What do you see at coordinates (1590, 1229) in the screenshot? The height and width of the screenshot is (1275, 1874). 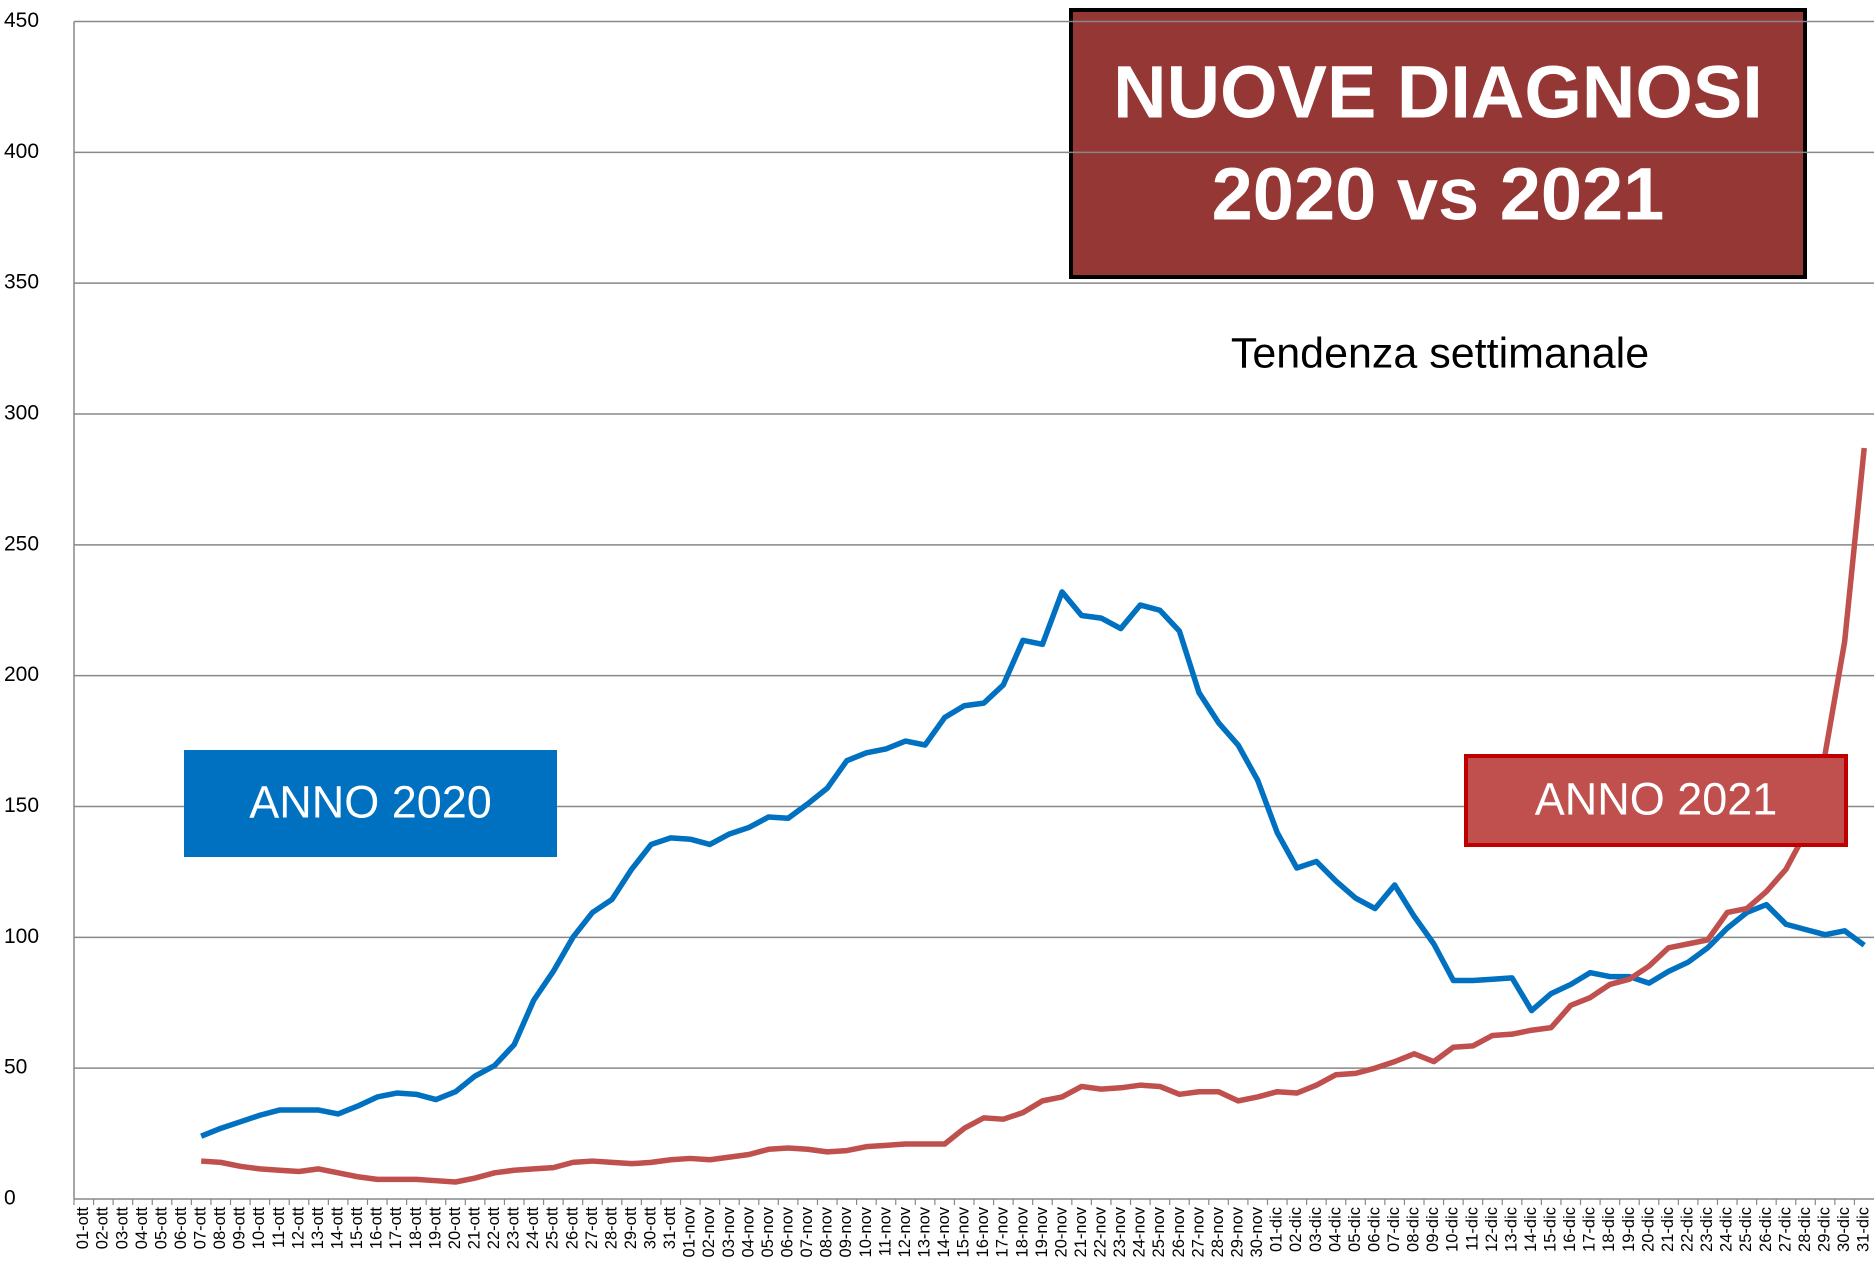 I see `x-tick-label: 17-dic` at bounding box center [1590, 1229].